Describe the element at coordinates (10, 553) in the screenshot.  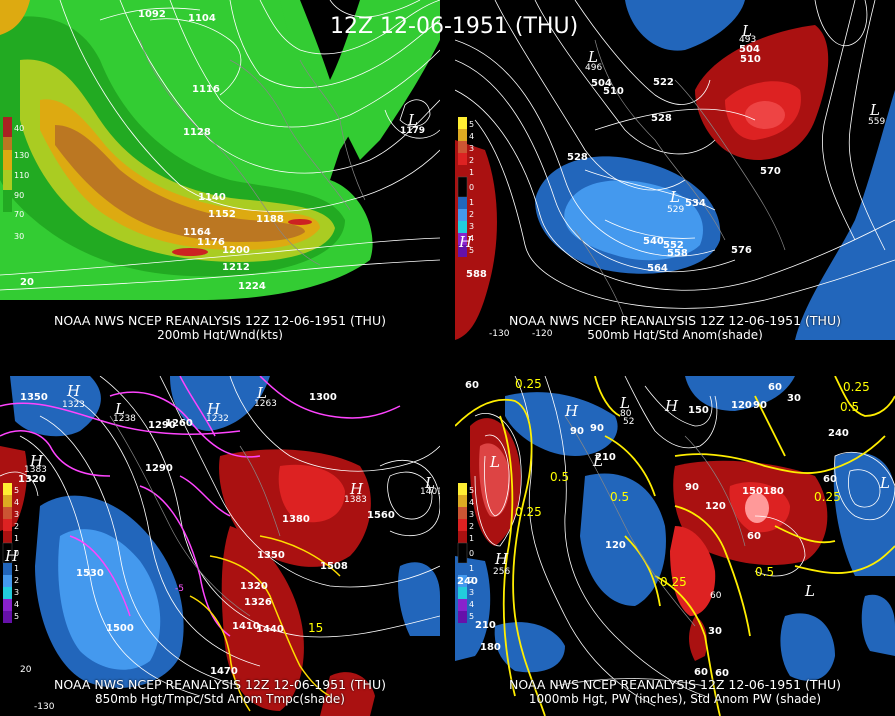
I see `colorbar-850mb: 5 4 3 2 1 0 1 2 3 4 5` at that location.